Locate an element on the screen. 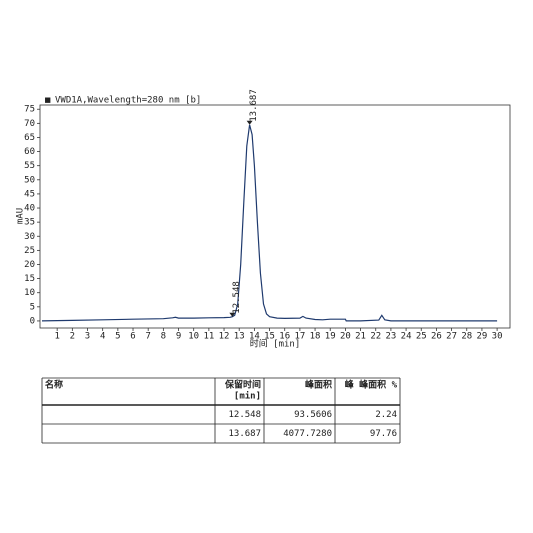  x-tick-label: 11 is located at coordinates (208, 337).